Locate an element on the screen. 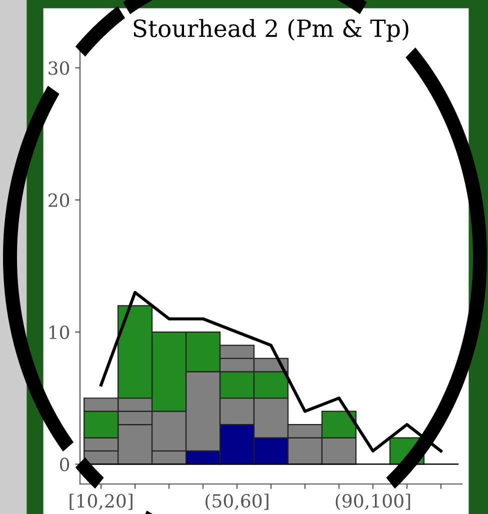  chart-title: Stourhead 2 (Pm & Tp) is located at coordinates (271, 30).